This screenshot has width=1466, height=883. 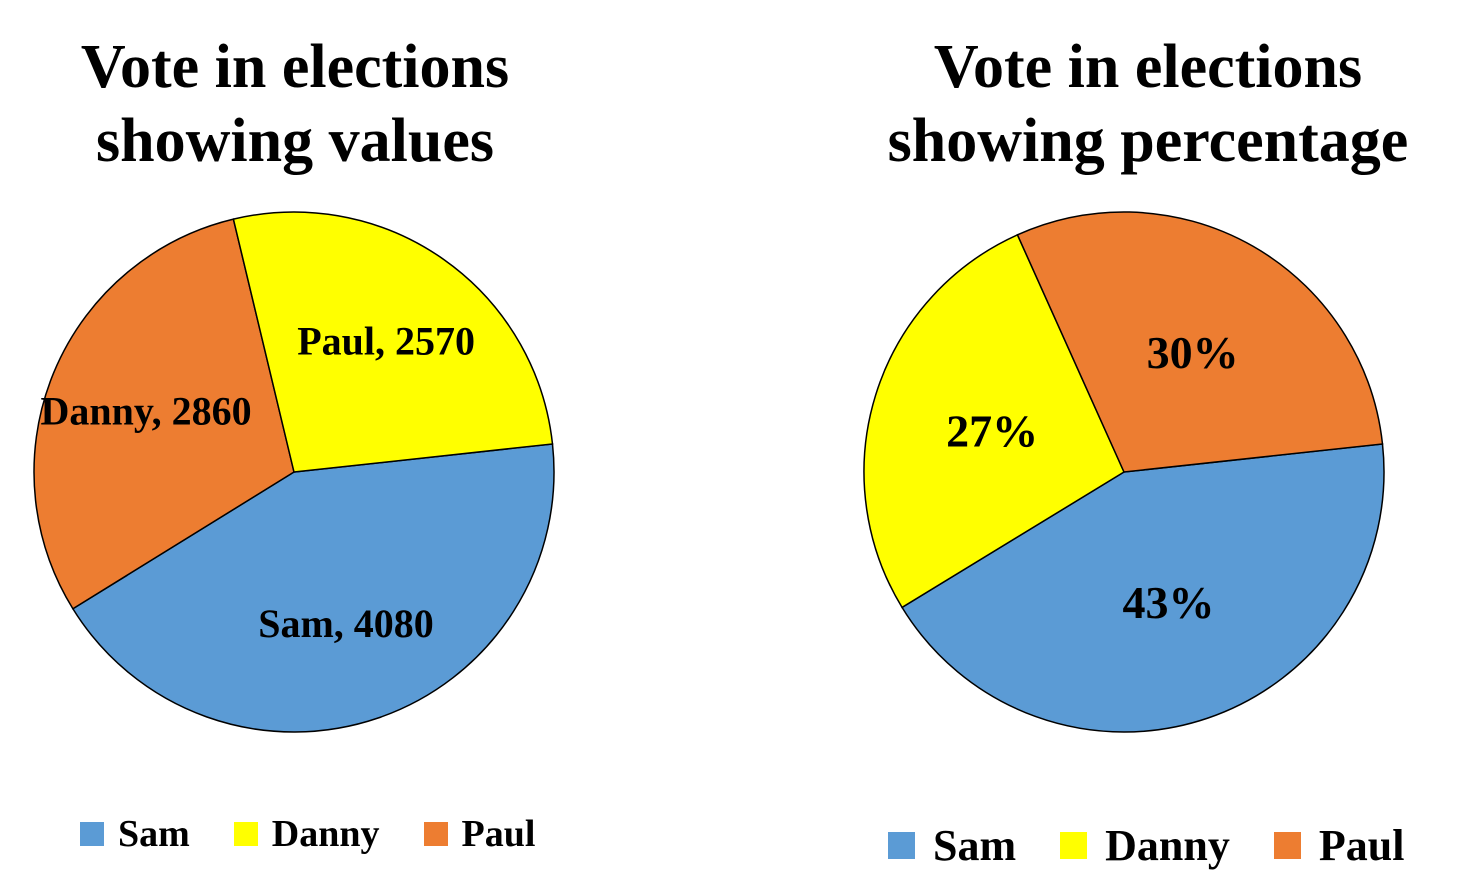 I want to click on pie-slice-danny, so click(x=164, y=414).